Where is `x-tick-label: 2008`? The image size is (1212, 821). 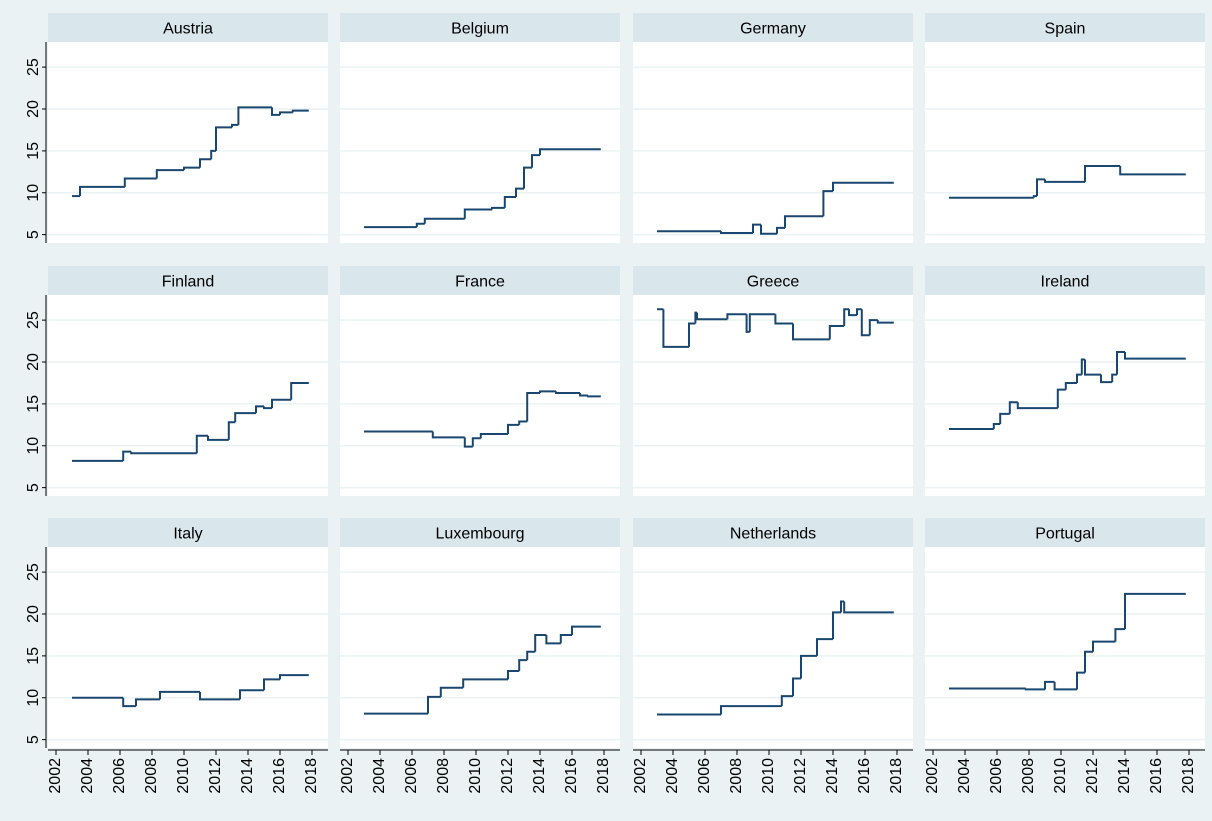 x-tick-label: 2008 is located at coordinates (151, 776).